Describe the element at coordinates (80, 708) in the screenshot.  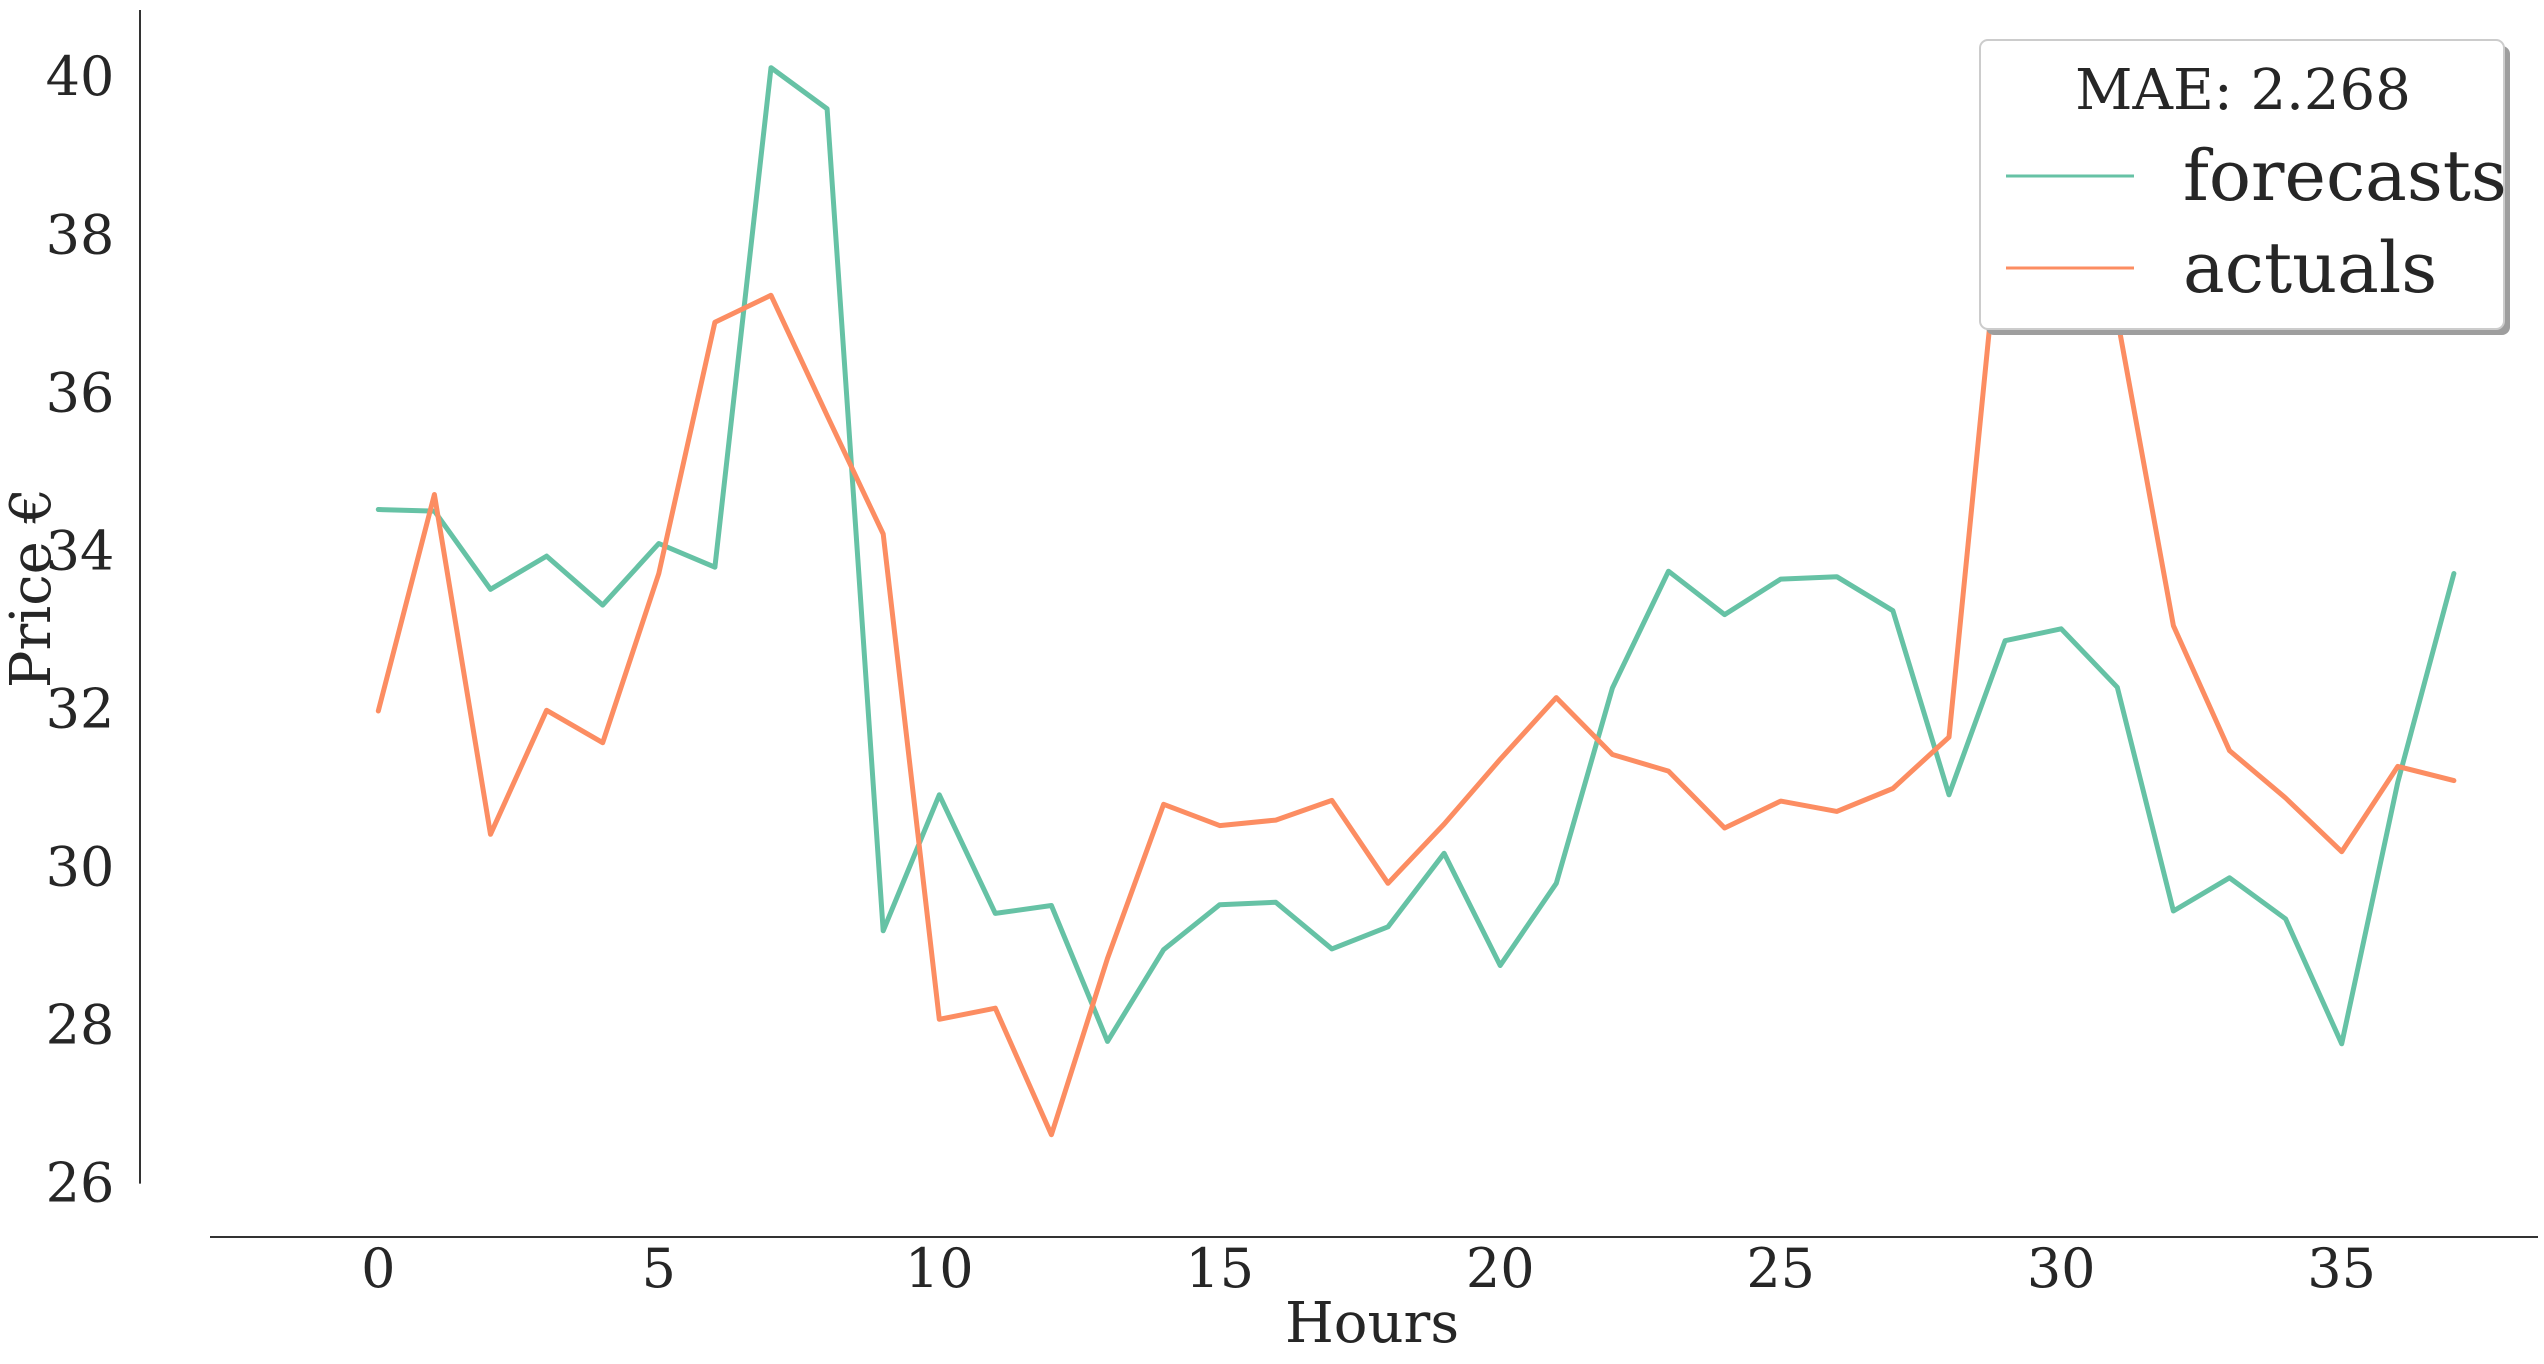
I see `y-tick-label: 32` at that location.